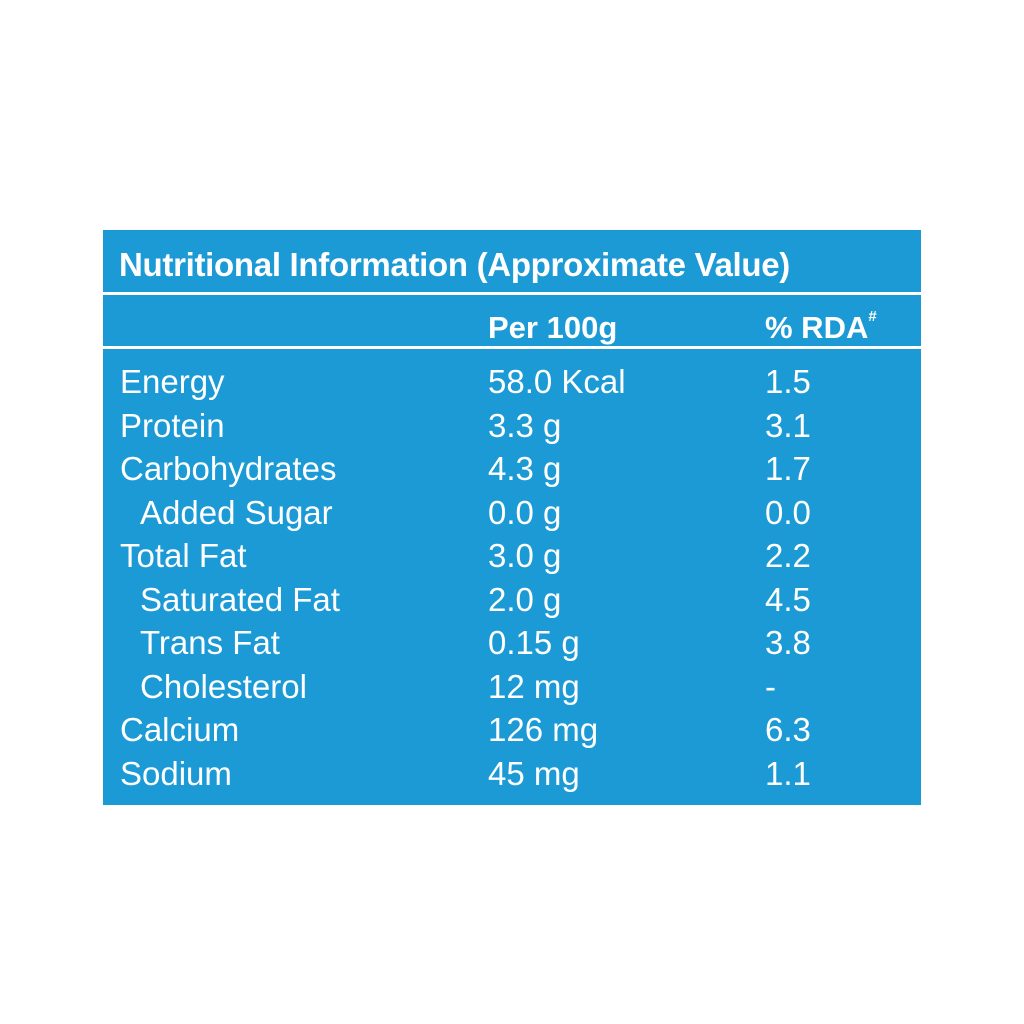  What do you see at coordinates (788, 425) in the screenshot?
I see `nutrient-rda: 3.1` at bounding box center [788, 425].